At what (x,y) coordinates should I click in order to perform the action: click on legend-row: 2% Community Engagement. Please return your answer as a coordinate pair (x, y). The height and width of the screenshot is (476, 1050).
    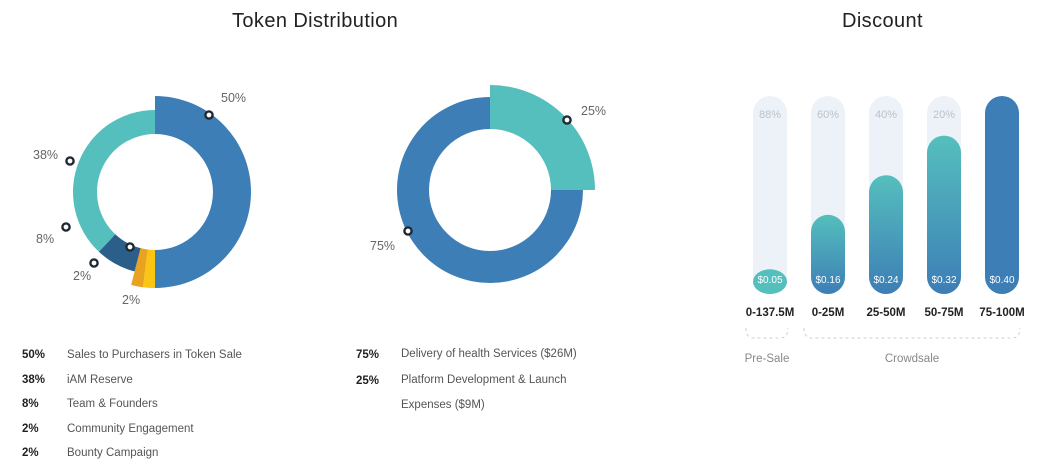
    Looking at the image, I should click on (132, 428).